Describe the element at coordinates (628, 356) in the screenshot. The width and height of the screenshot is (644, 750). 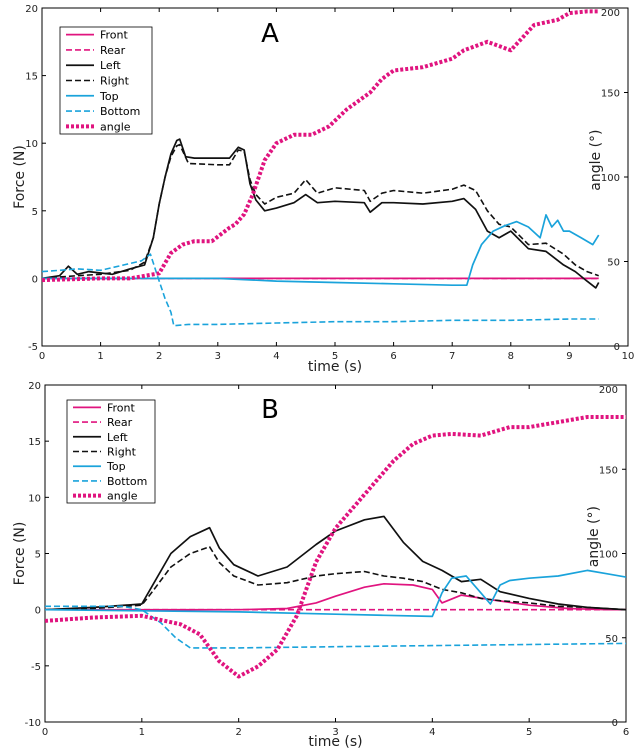
I see `x-tick-label: 10` at that location.